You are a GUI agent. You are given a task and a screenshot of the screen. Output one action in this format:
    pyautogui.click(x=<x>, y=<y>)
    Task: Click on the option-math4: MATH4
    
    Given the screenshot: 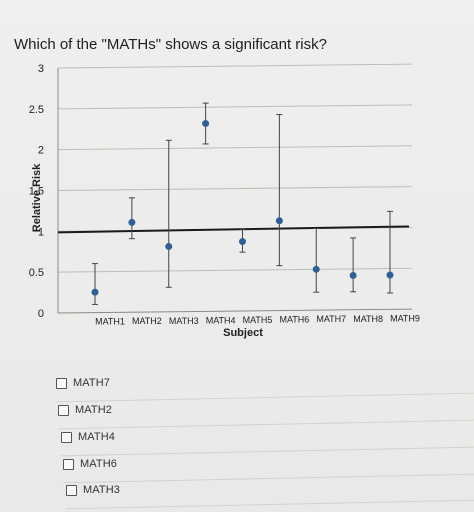 What is the action you would take?
    pyautogui.click(x=88, y=437)
    